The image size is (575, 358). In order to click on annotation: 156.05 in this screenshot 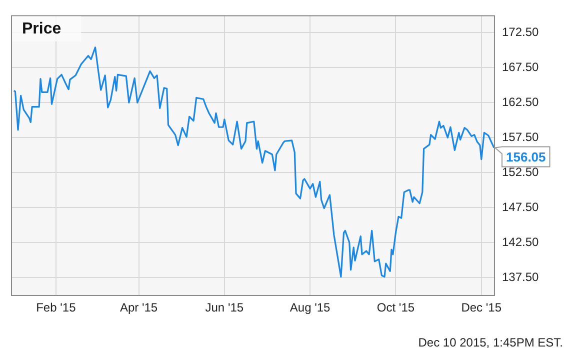, I will do `click(526, 156)`.